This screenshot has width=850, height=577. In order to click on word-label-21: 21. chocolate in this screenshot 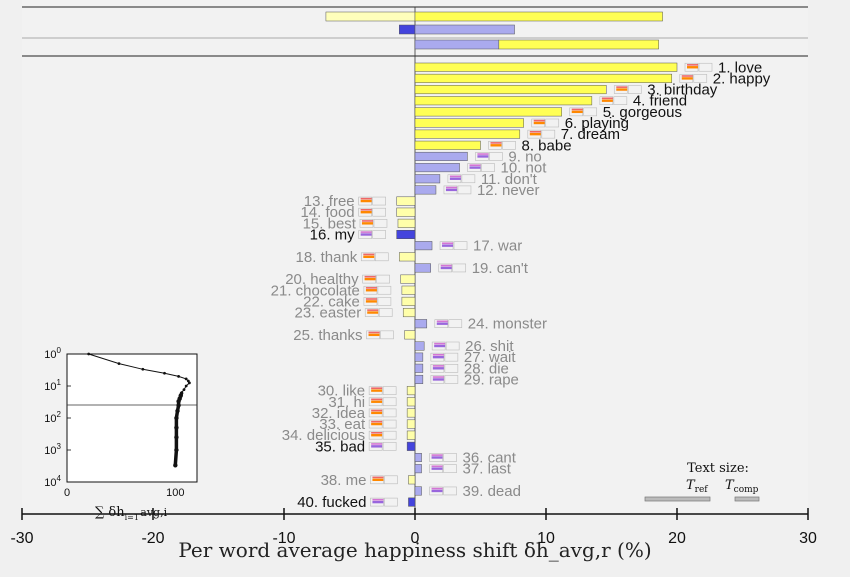, I will do `click(315, 290)`.